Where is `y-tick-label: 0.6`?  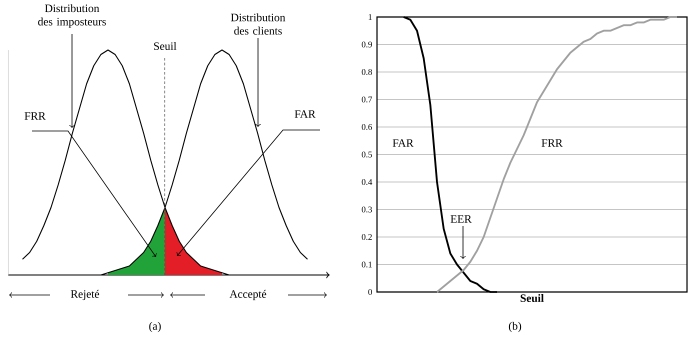 y-tick-label: 0.6 is located at coordinates (367, 127).